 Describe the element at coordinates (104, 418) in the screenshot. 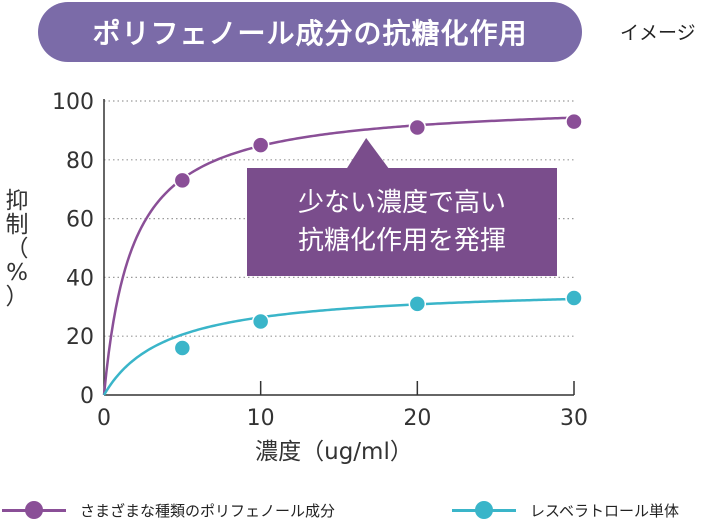

I see `x-tick-label: 0` at that location.